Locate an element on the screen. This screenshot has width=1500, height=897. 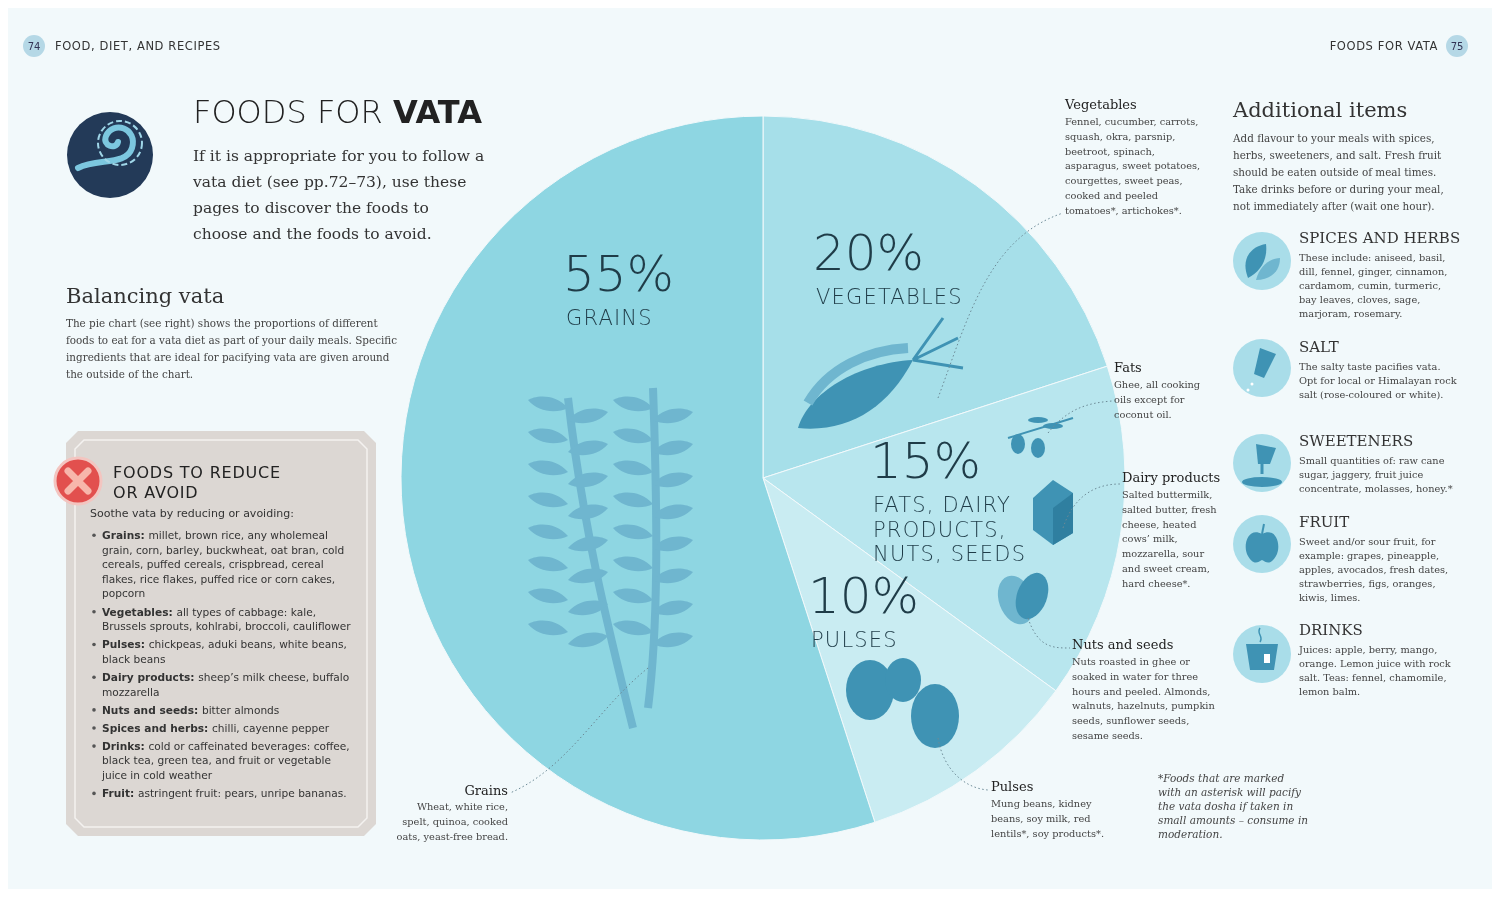
text: Fats is located at coordinates (1128, 367).